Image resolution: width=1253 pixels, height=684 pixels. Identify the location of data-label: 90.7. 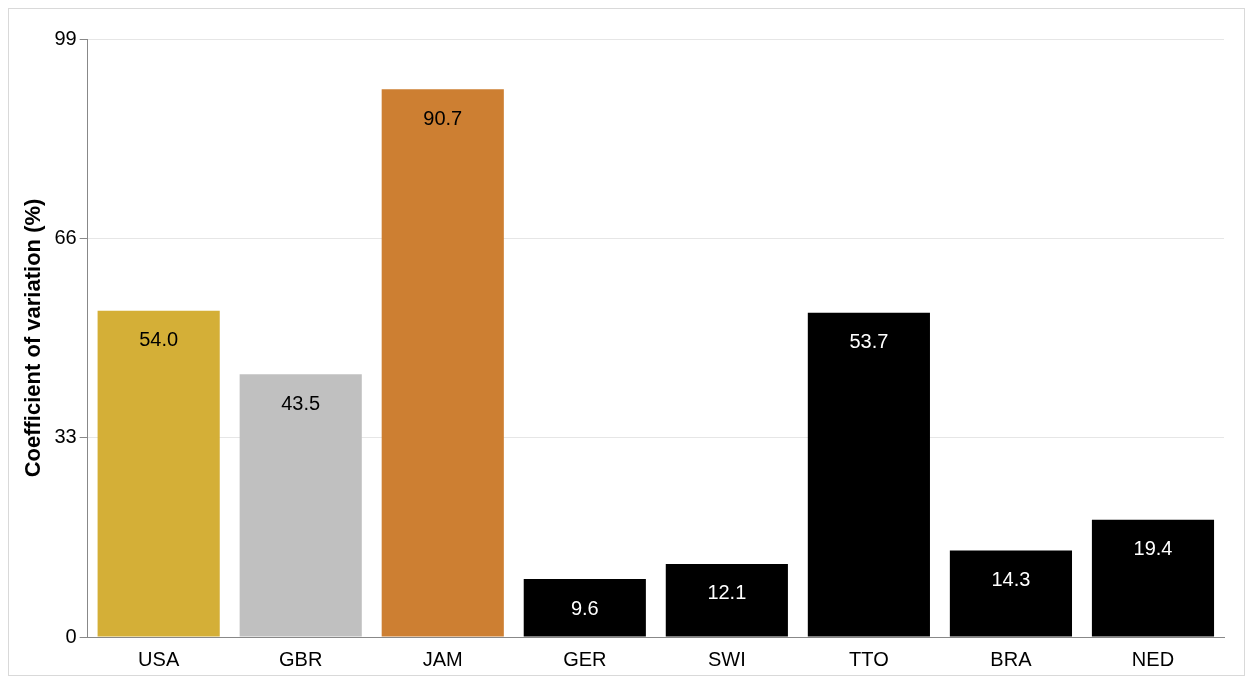
(443, 117).